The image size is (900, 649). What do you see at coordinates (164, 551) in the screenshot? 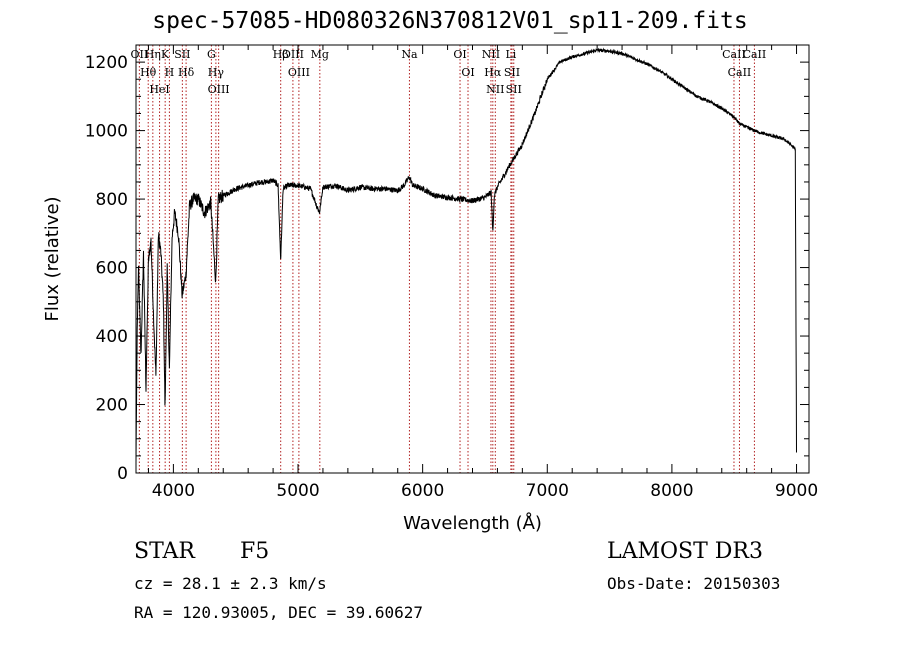
I see `object-class: STAR` at bounding box center [164, 551].